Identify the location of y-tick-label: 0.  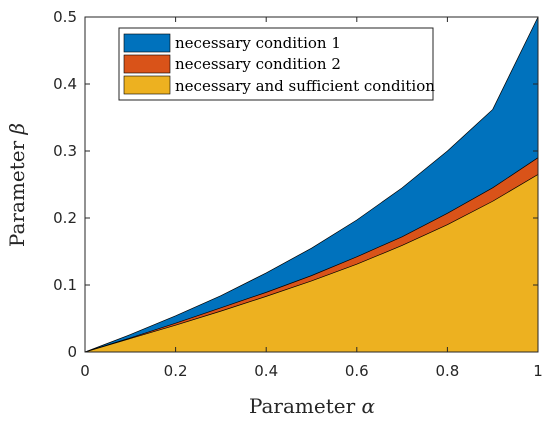
(72, 352).